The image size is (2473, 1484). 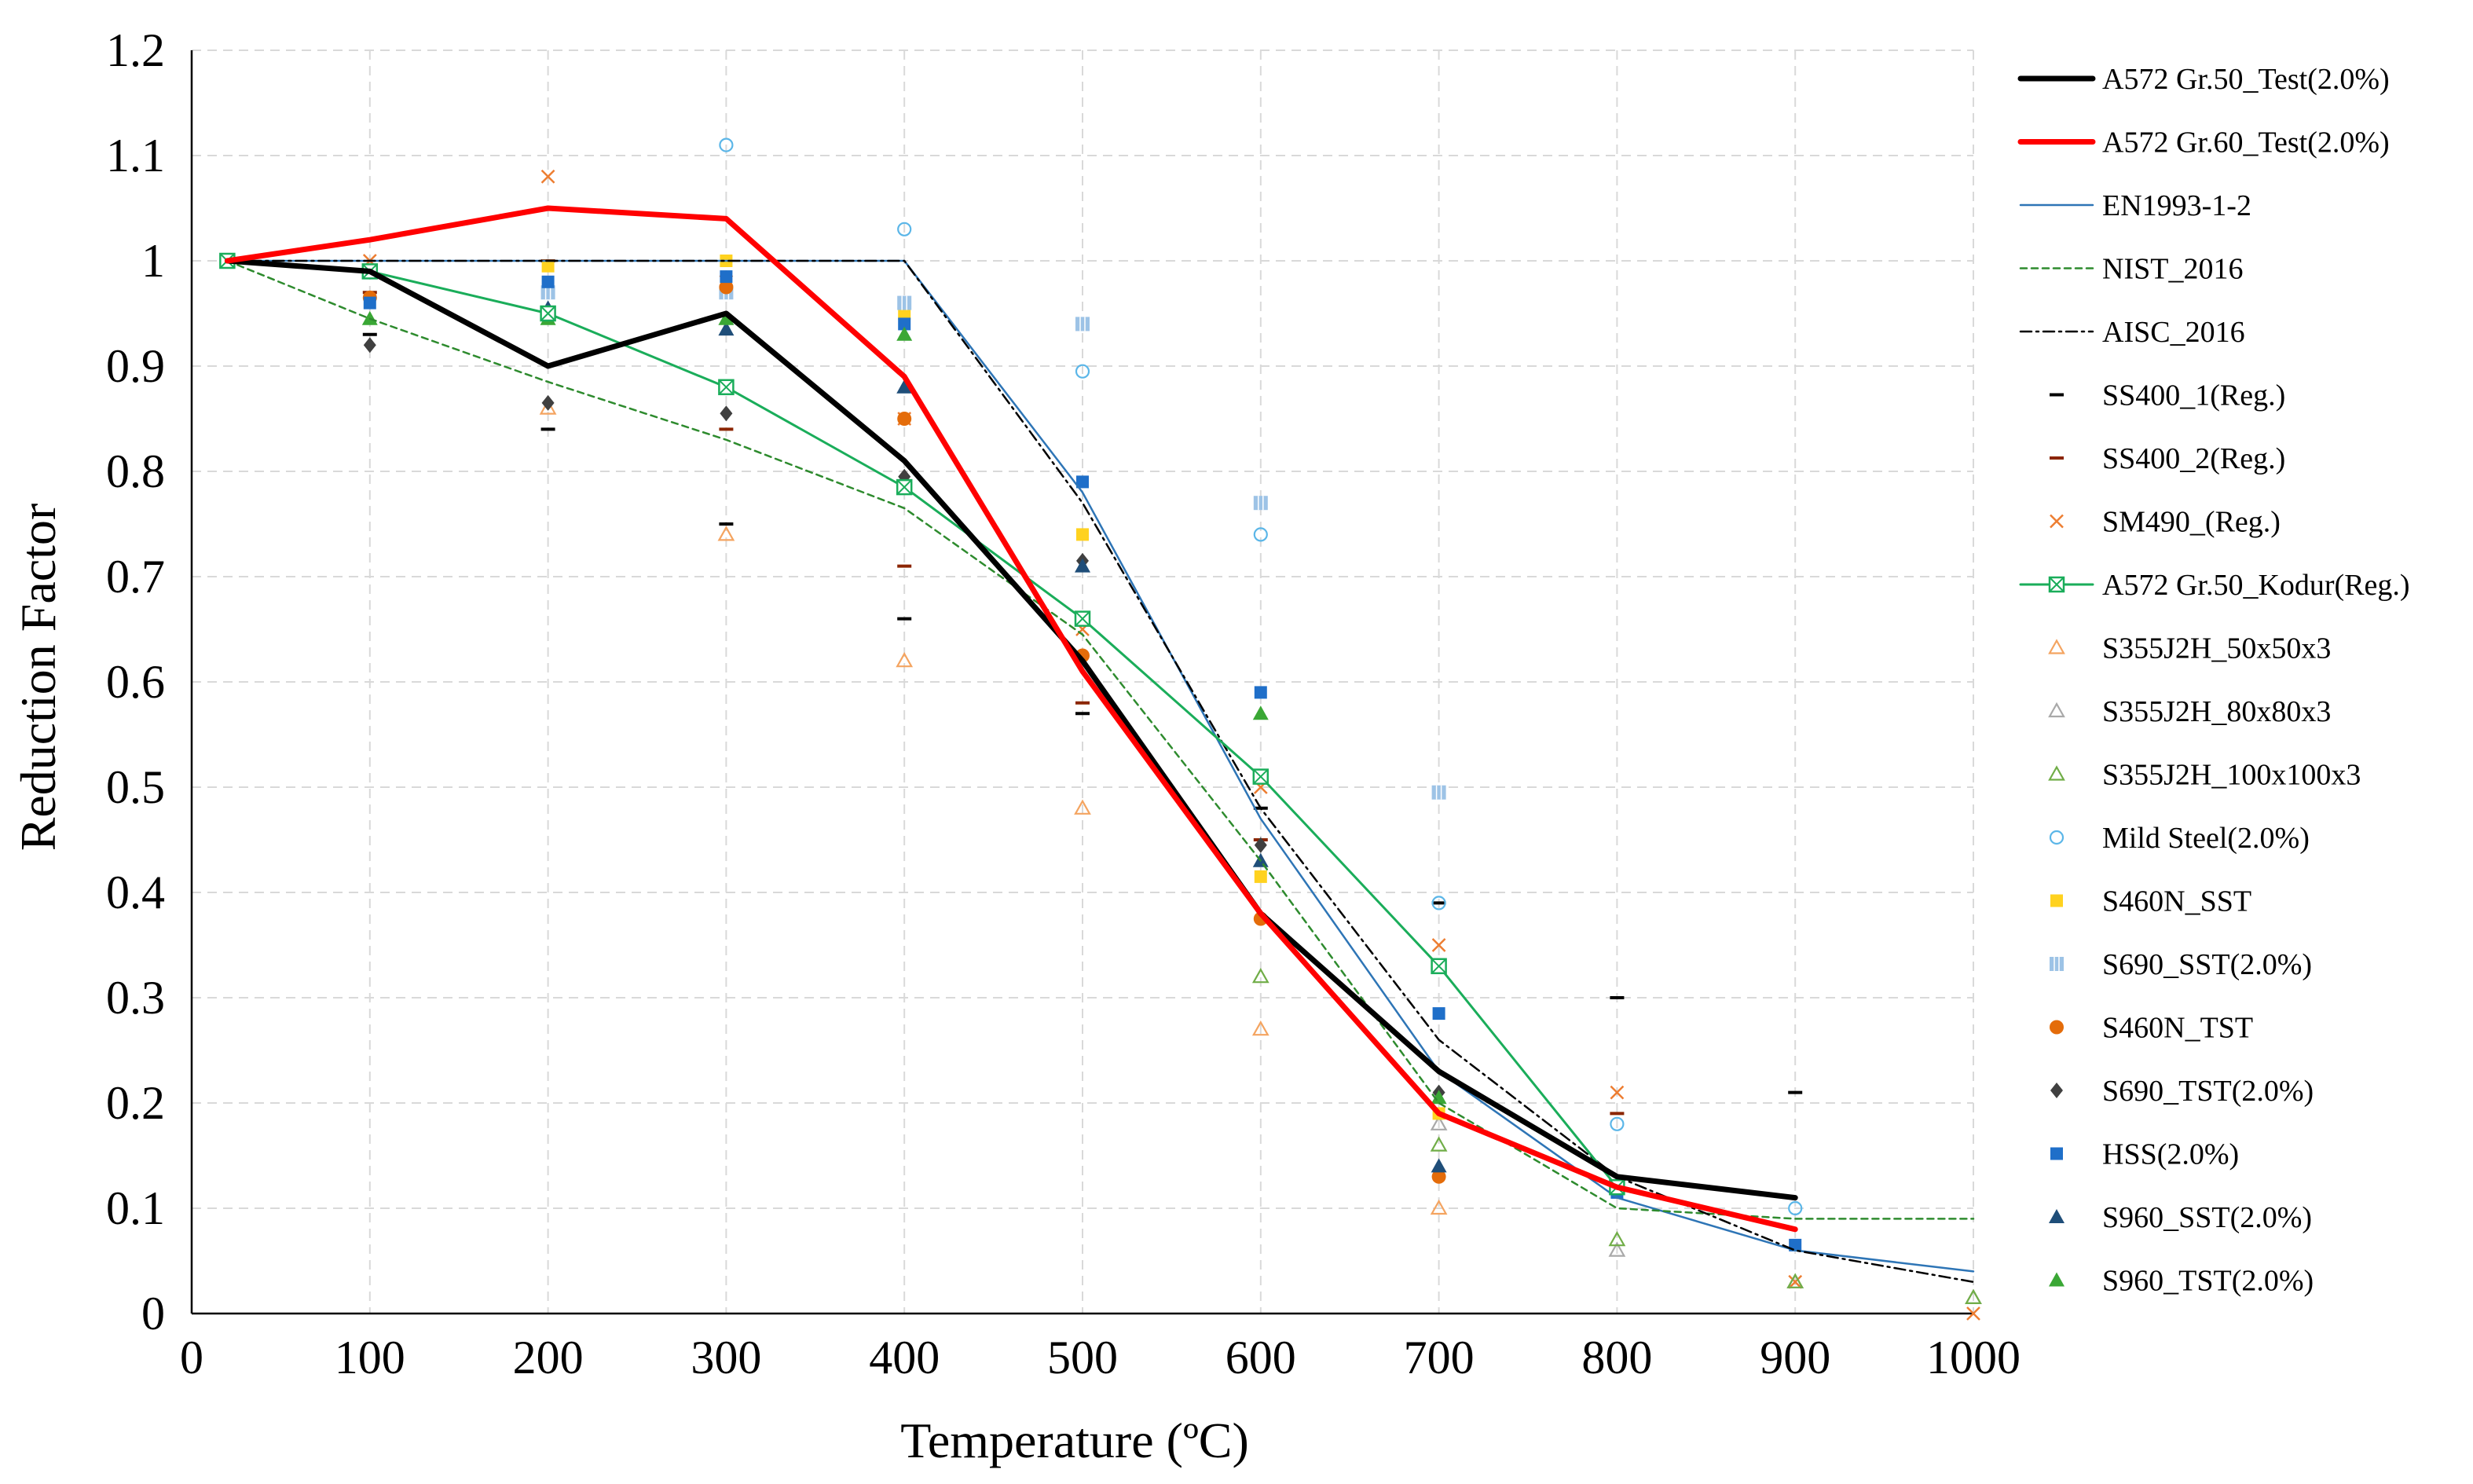 What do you see at coordinates (1616, 1357) in the screenshot?
I see `x-tick-label: 800` at bounding box center [1616, 1357].